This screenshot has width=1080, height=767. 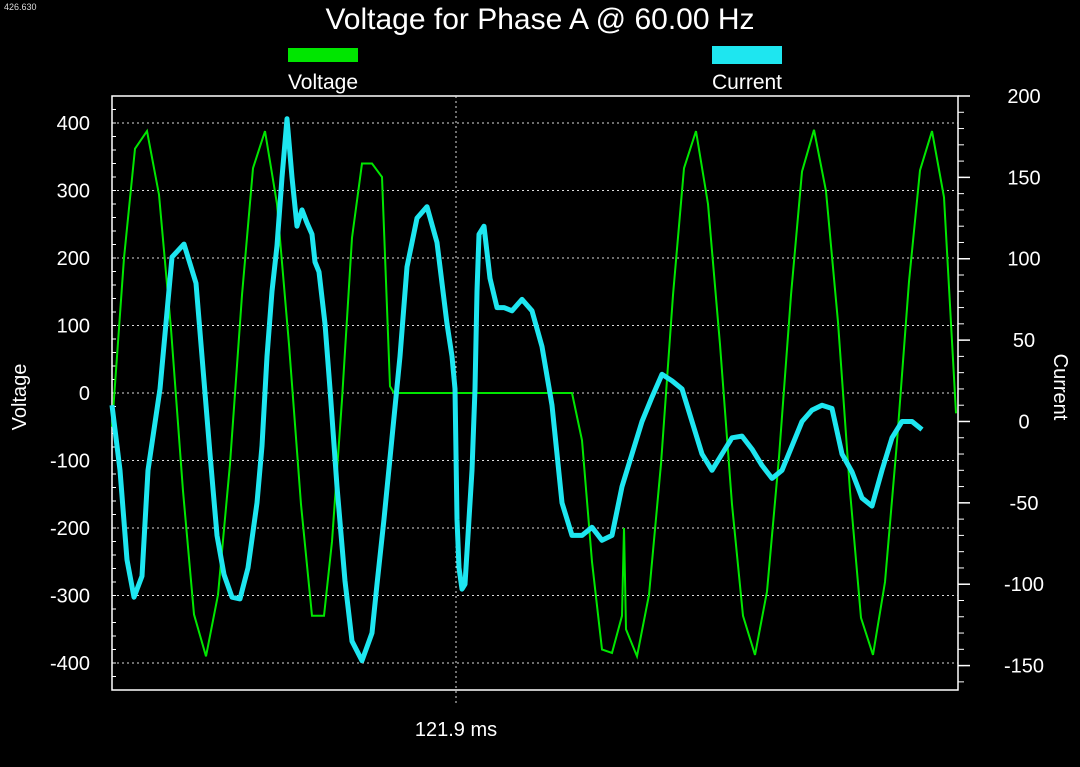 I want to click on chart-title: Voltage for Phase A @ 60.00 Hz, so click(x=539, y=19).